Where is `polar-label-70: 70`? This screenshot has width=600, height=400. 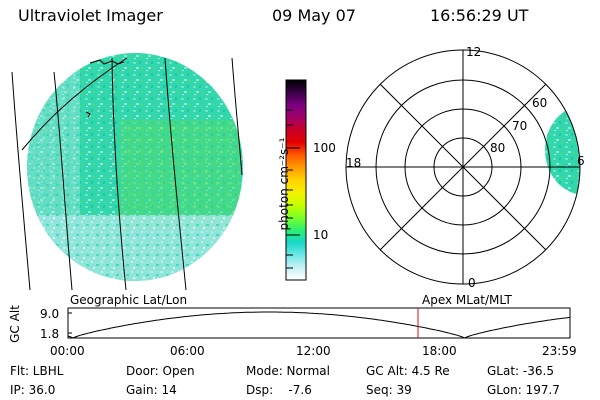 polar-label-70: 70 is located at coordinates (520, 126).